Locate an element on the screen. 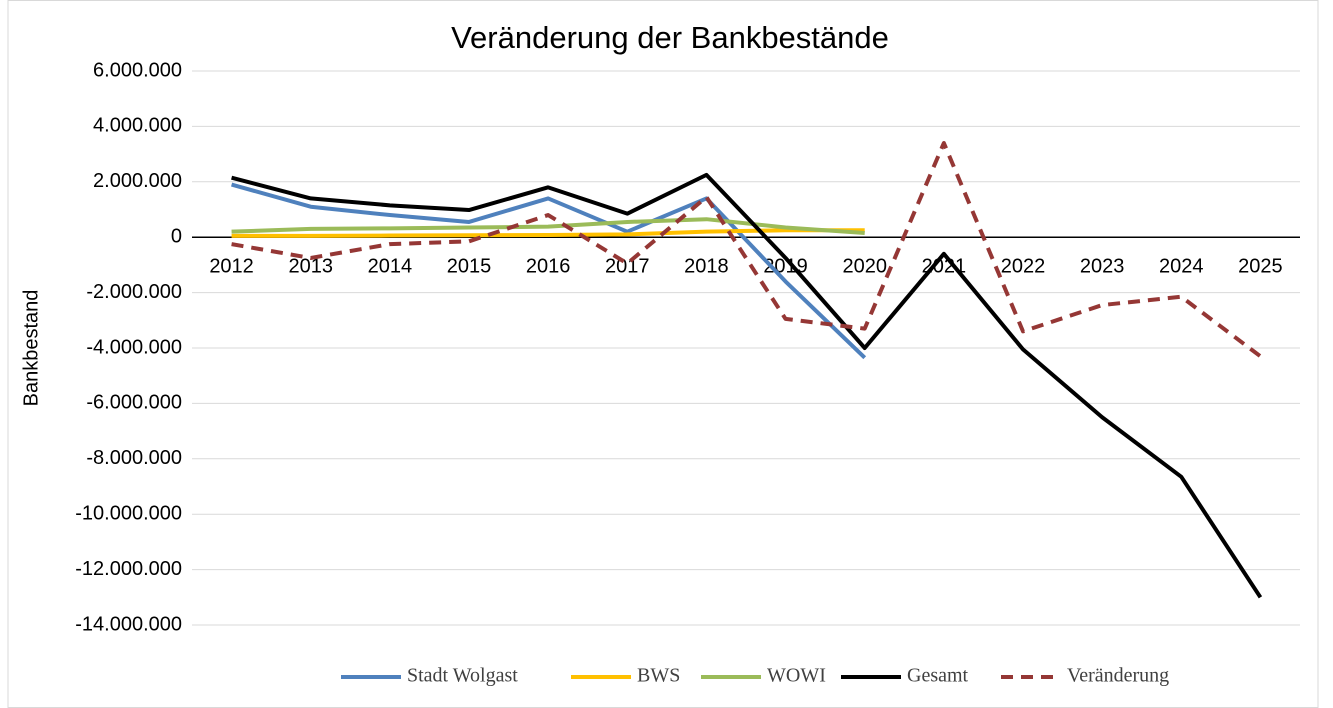 The width and height of the screenshot is (1333, 708). legend-label: Veränderung is located at coordinates (1118, 676).